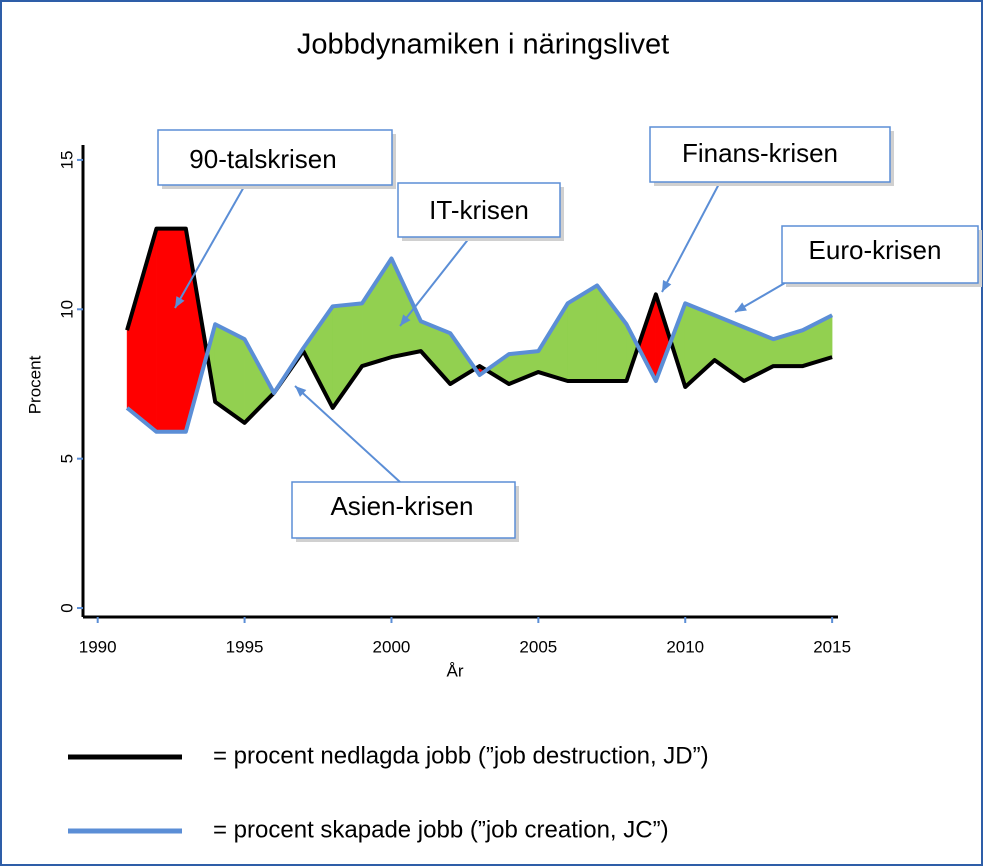 The image size is (983, 866). I want to click on y-tick-label: 5, so click(66, 458).